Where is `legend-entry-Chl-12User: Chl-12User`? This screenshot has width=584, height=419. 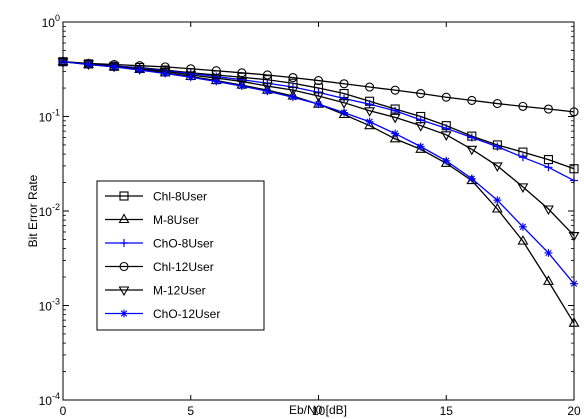
legend-entry-Chl-12User: Chl-12User is located at coordinates (159, 267).